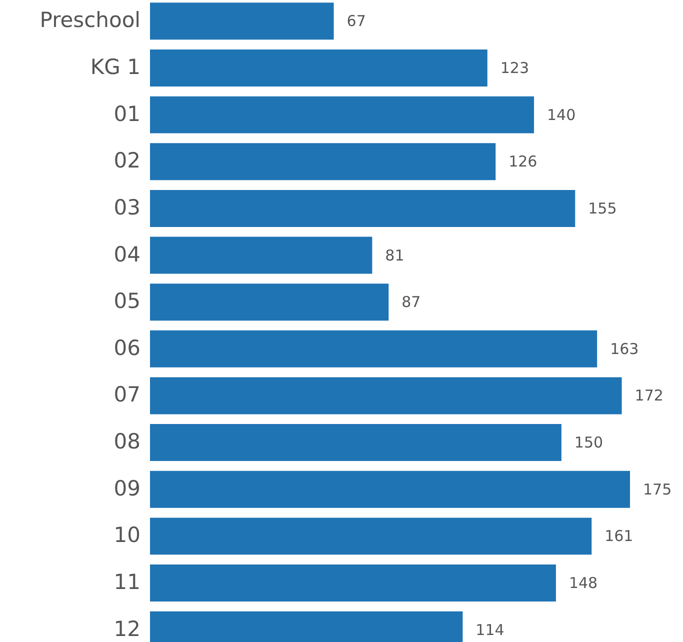  I want to click on data-label: 172, so click(649, 395).